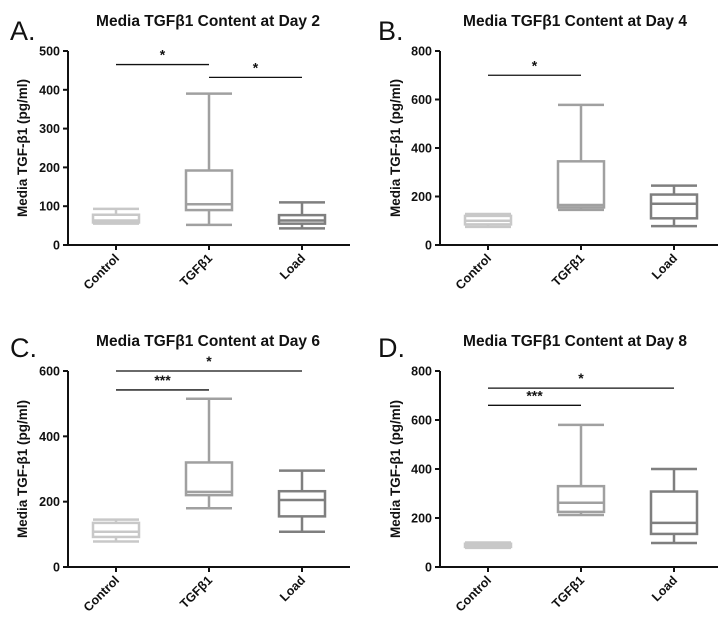  What do you see at coordinates (575, 21) in the screenshot?
I see `chart-title: Media TGFβ1 Content at Day 4` at bounding box center [575, 21].